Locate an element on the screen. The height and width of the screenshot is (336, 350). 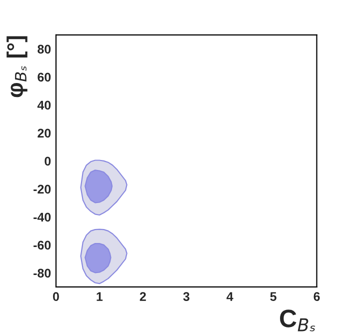
x-tick-label: 6 is located at coordinates (317, 296).